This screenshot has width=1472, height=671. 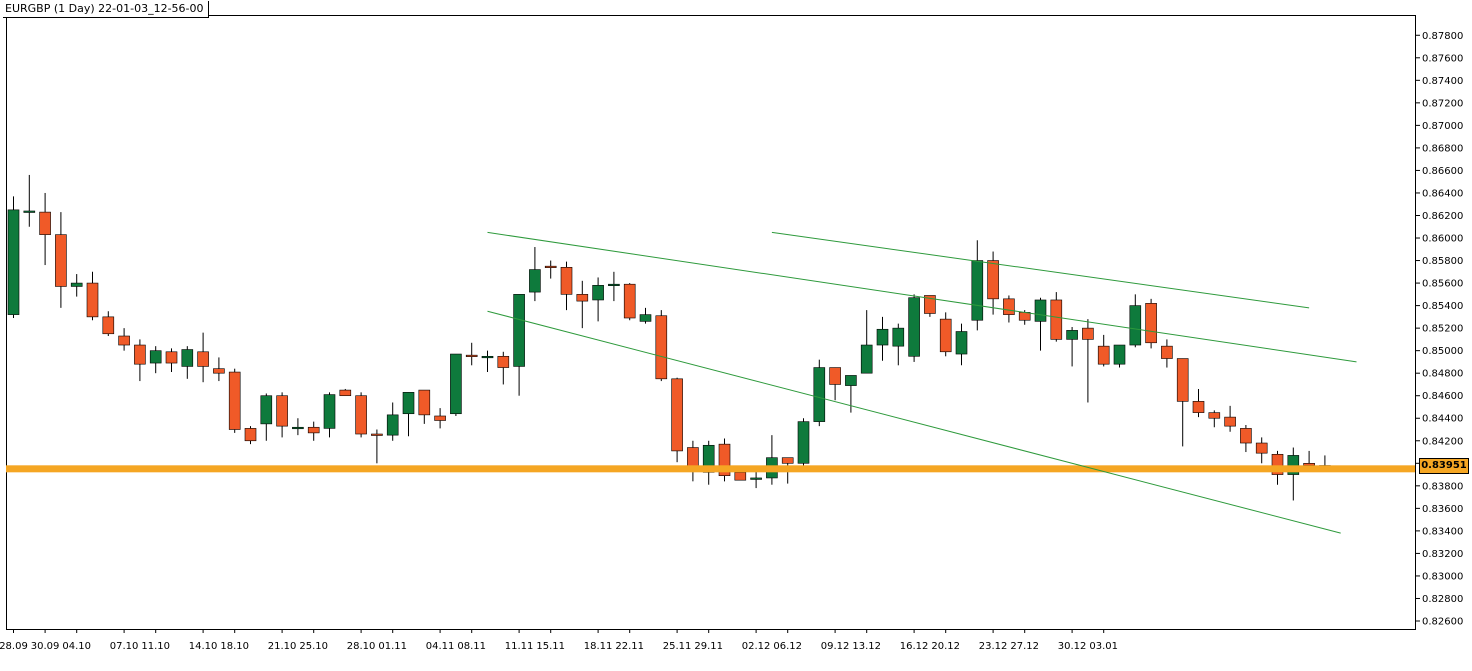 What do you see at coordinates (1442, 148) in the screenshot?
I see `y-tick-label: 0.86800` at bounding box center [1442, 148].